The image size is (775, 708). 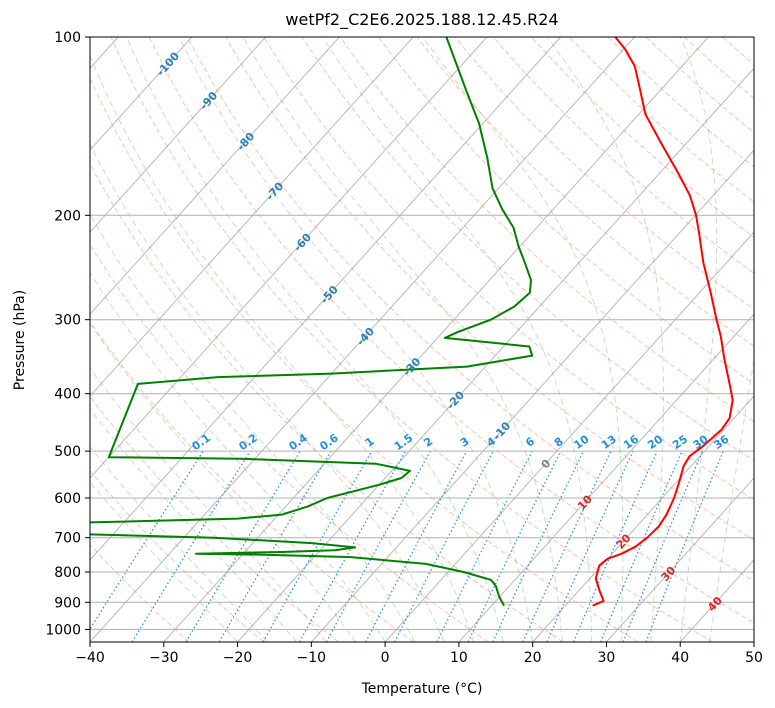 I want to click on y-tick-label: 100, so click(x=67, y=38).